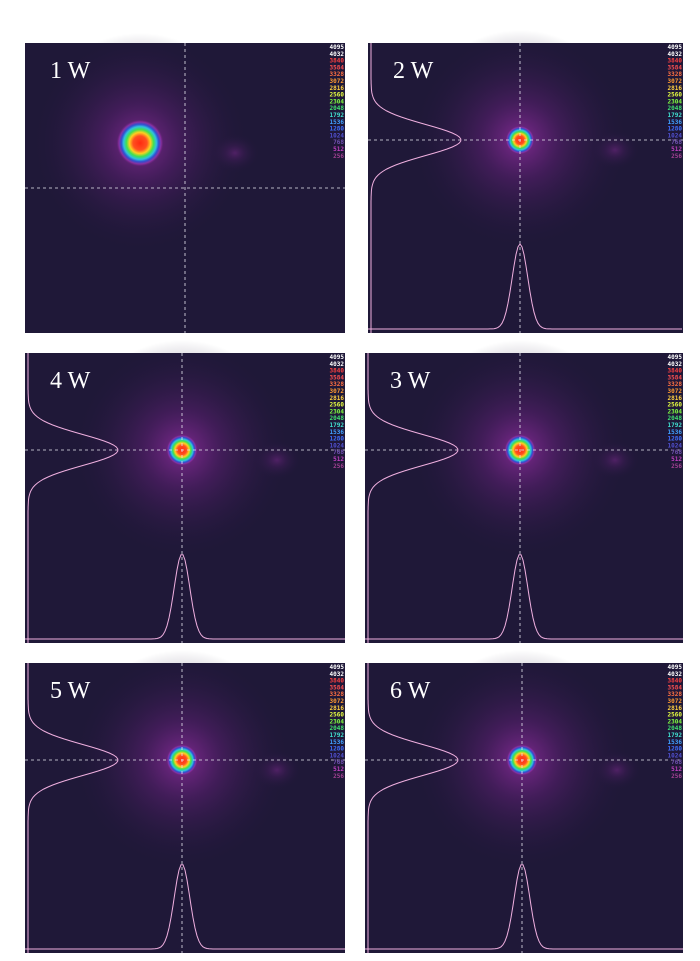 This screenshot has width=700, height=961. What do you see at coordinates (410, 381) in the screenshot?
I see `power-label: 3 W` at bounding box center [410, 381].